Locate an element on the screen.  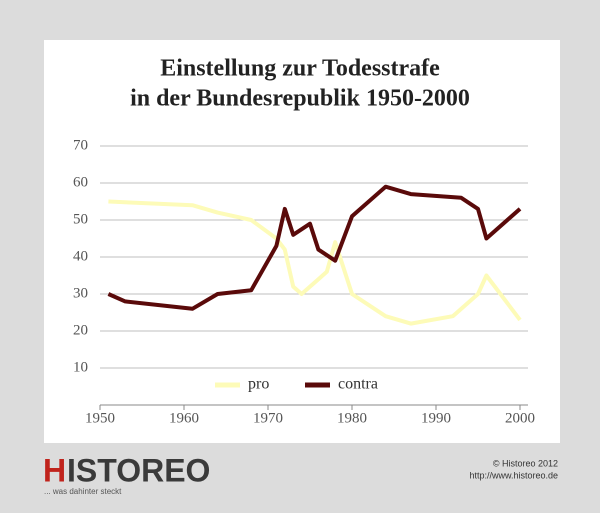
logo: ISTOREO is located at coordinates (138, 470).